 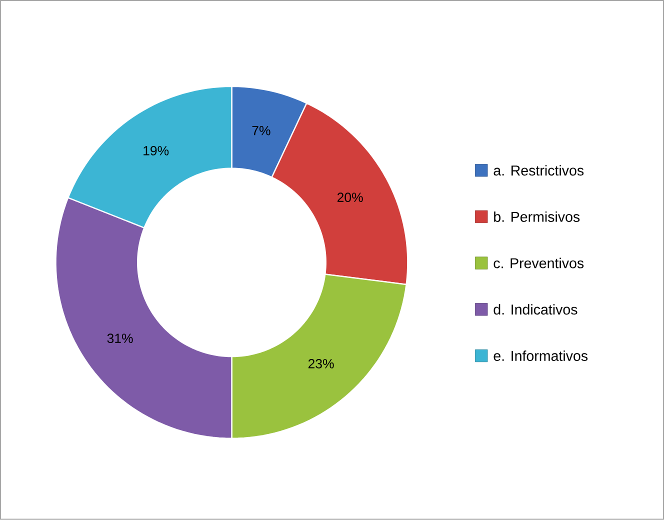 I want to click on data-label: 20%, so click(x=350, y=197).